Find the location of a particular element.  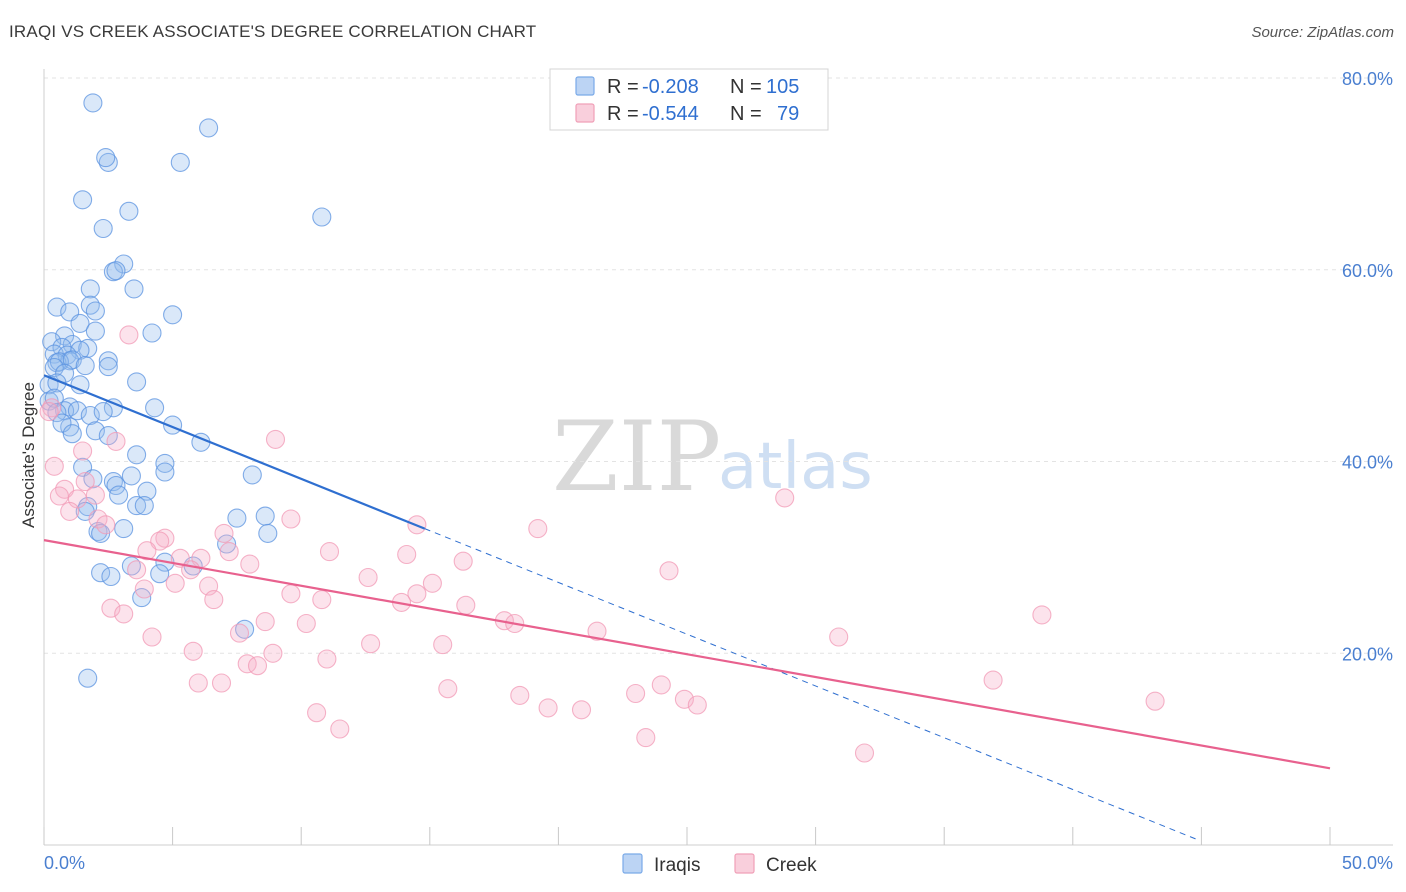

watermark-zip: ZIP is located at coordinates (636, 457).